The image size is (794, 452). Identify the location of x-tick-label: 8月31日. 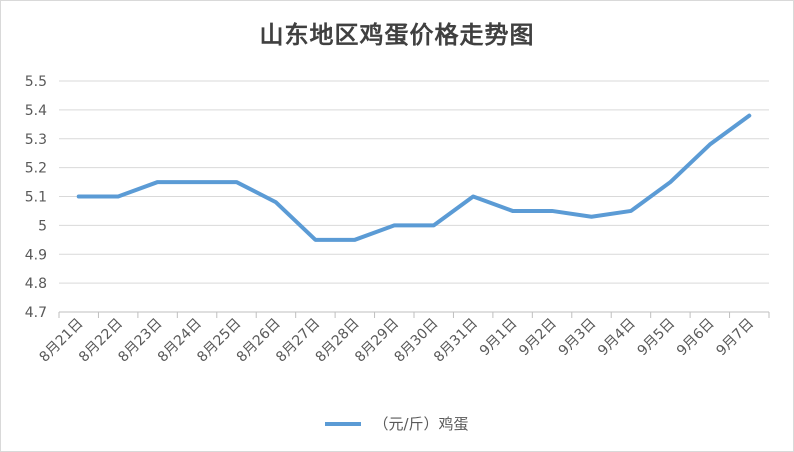
(456, 341).